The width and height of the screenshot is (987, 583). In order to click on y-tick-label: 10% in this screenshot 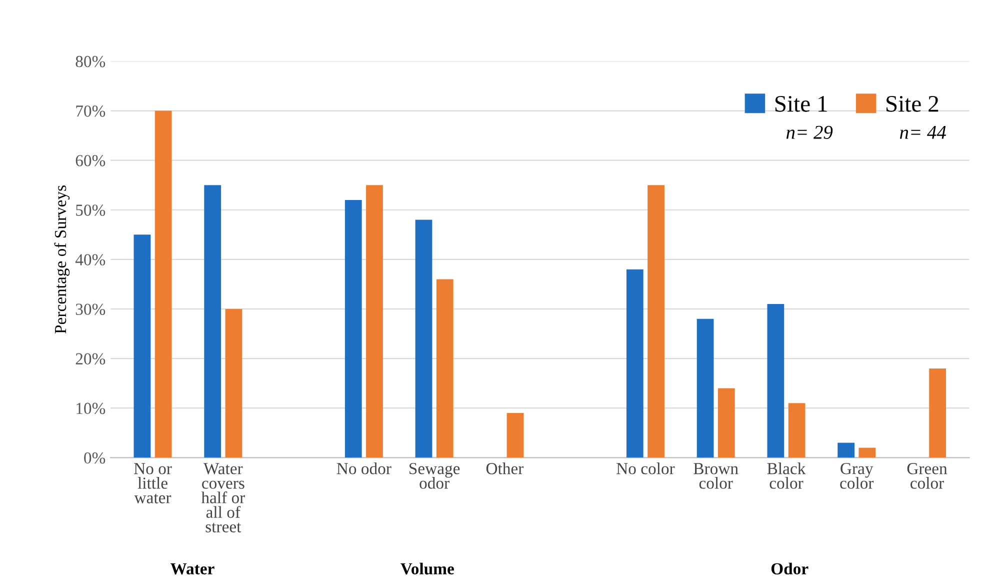, I will do `click(91, 408)`.